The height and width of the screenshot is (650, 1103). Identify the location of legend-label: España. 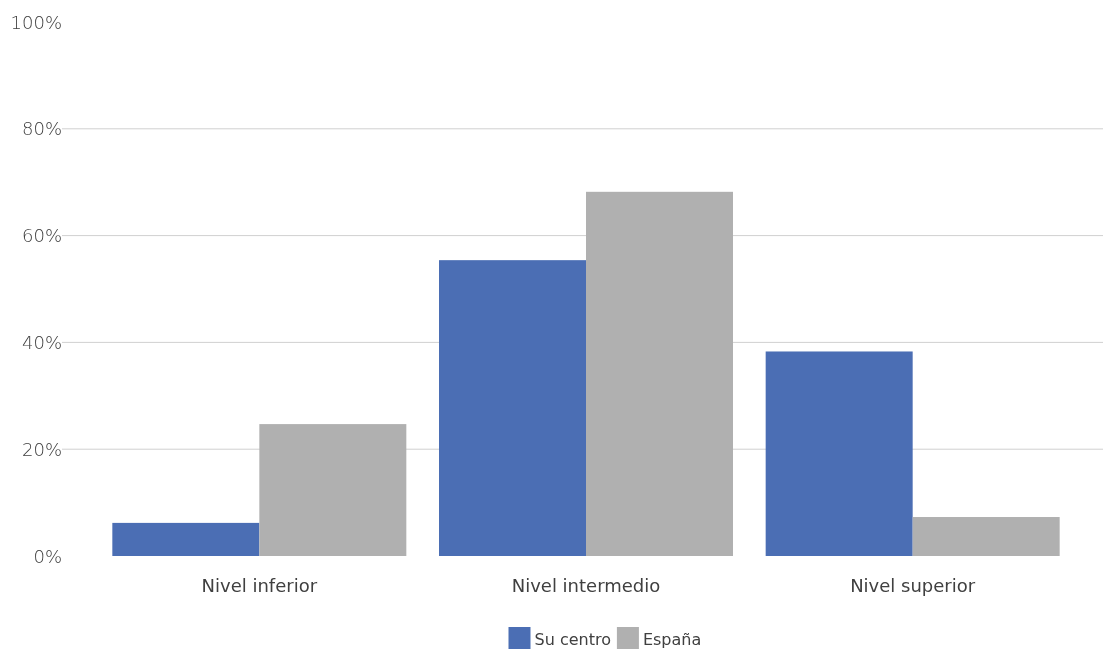
(672, 639).